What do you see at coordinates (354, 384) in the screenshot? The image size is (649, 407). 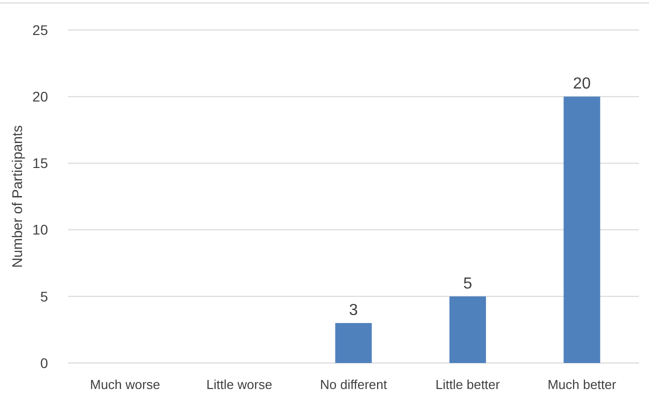 I see `x-tick-label: No different` at bounding box center [354, 384].